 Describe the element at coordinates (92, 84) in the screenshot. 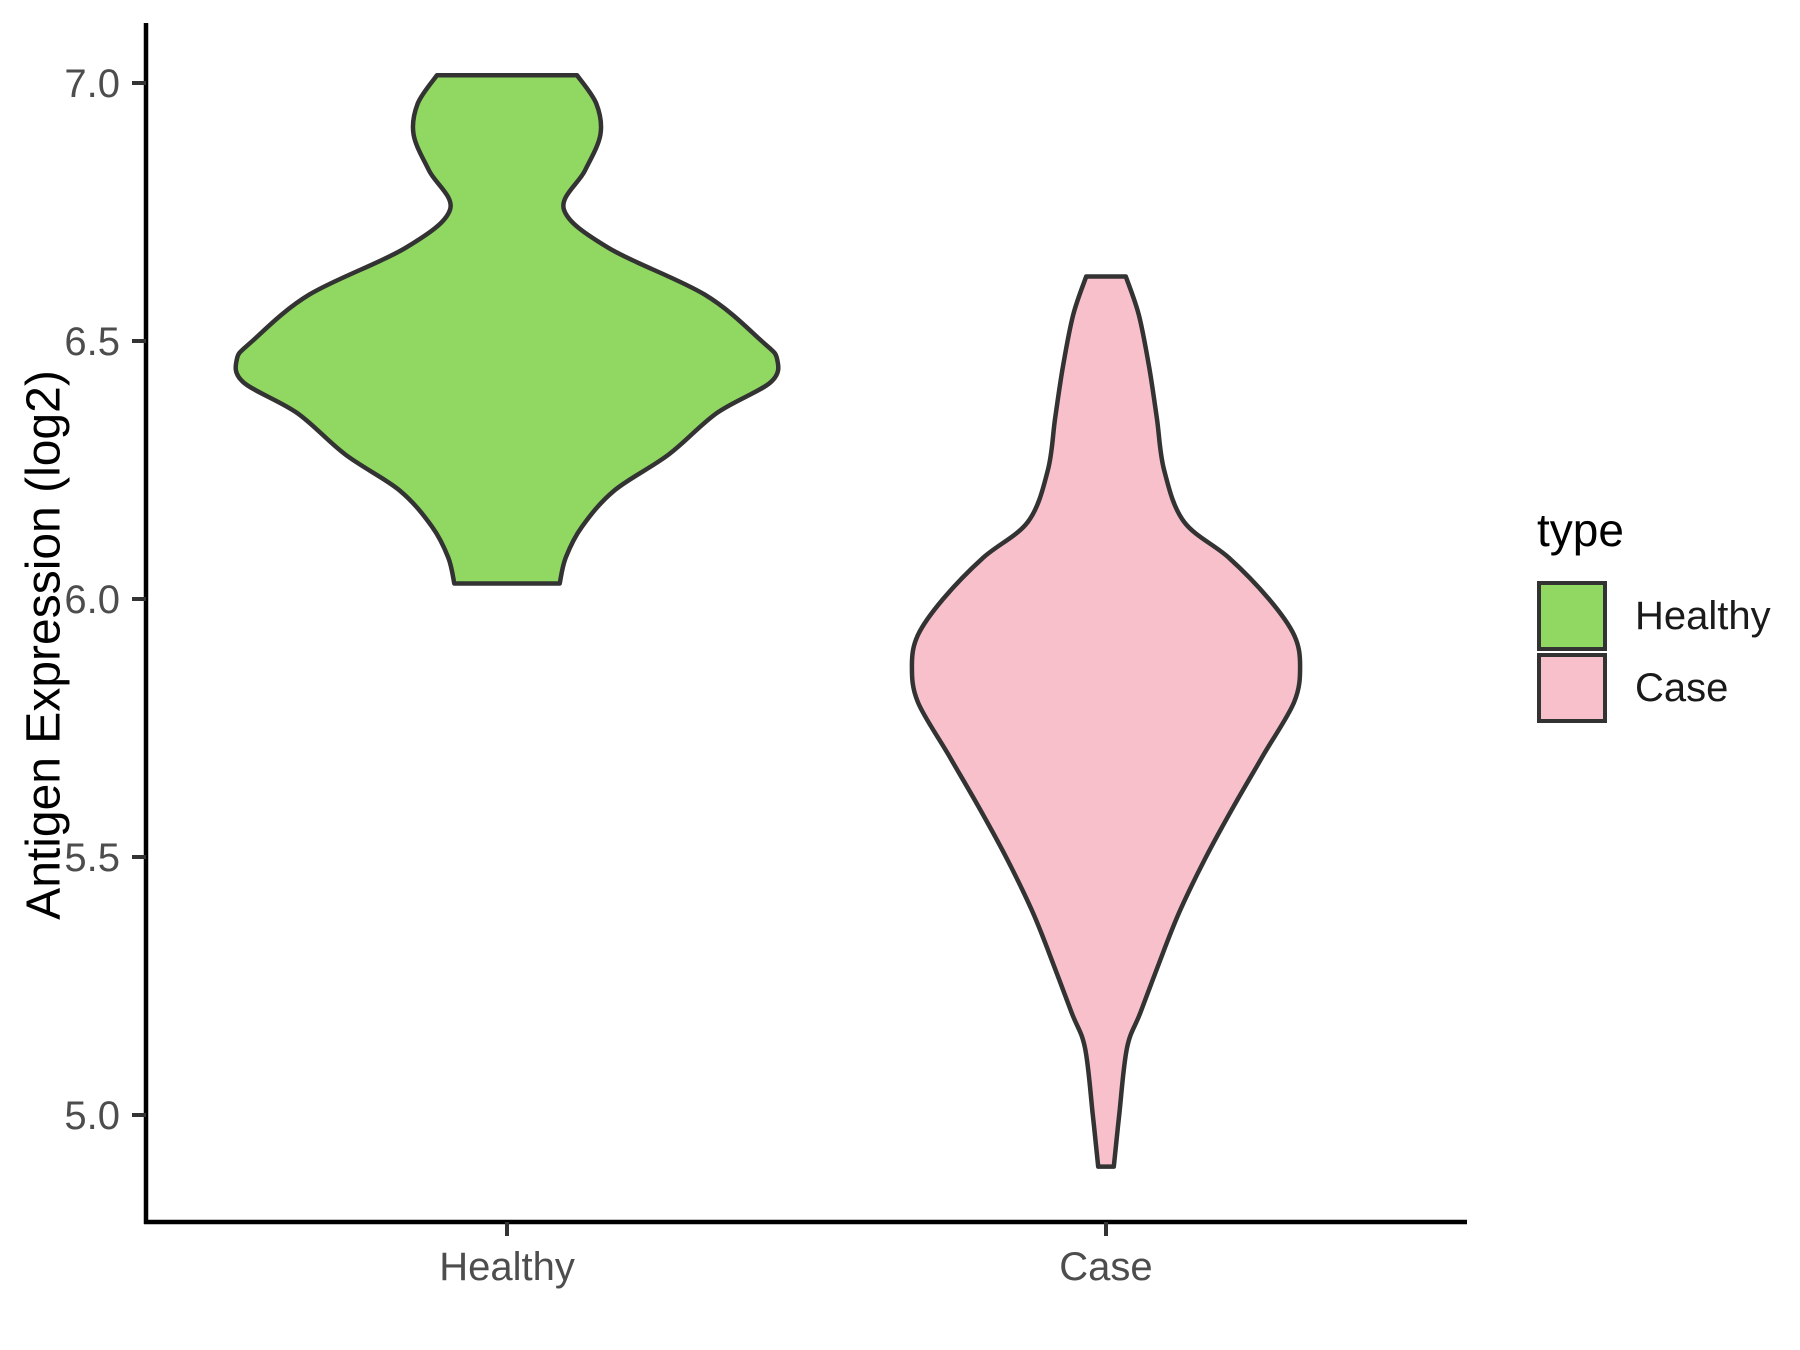

I see `y-tick-label: 7.0` at that location.